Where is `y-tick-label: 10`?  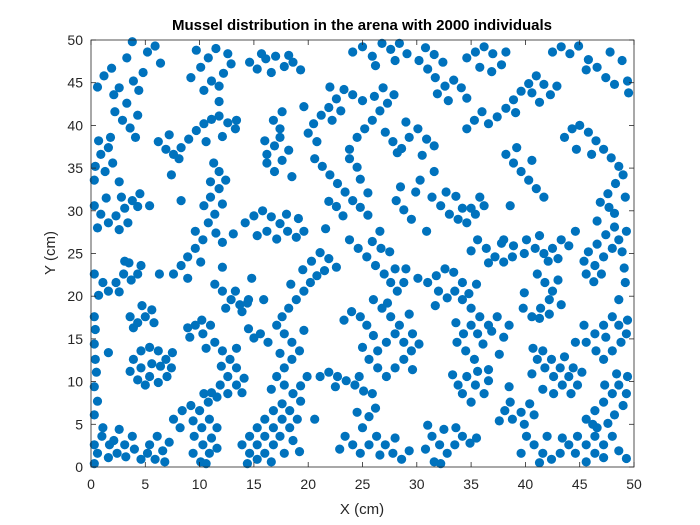
y-tick-label: 10 is located at coordinates (75, 382).